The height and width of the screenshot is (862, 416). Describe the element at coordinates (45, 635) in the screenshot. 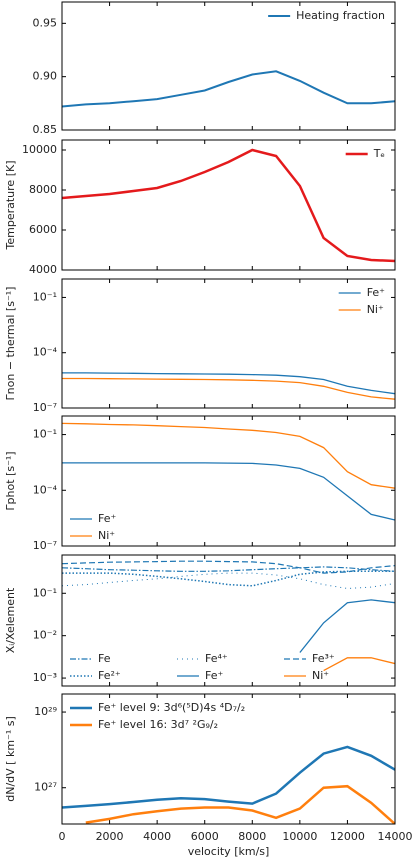

I see `y-tick-label: 10⁻²` at that location.